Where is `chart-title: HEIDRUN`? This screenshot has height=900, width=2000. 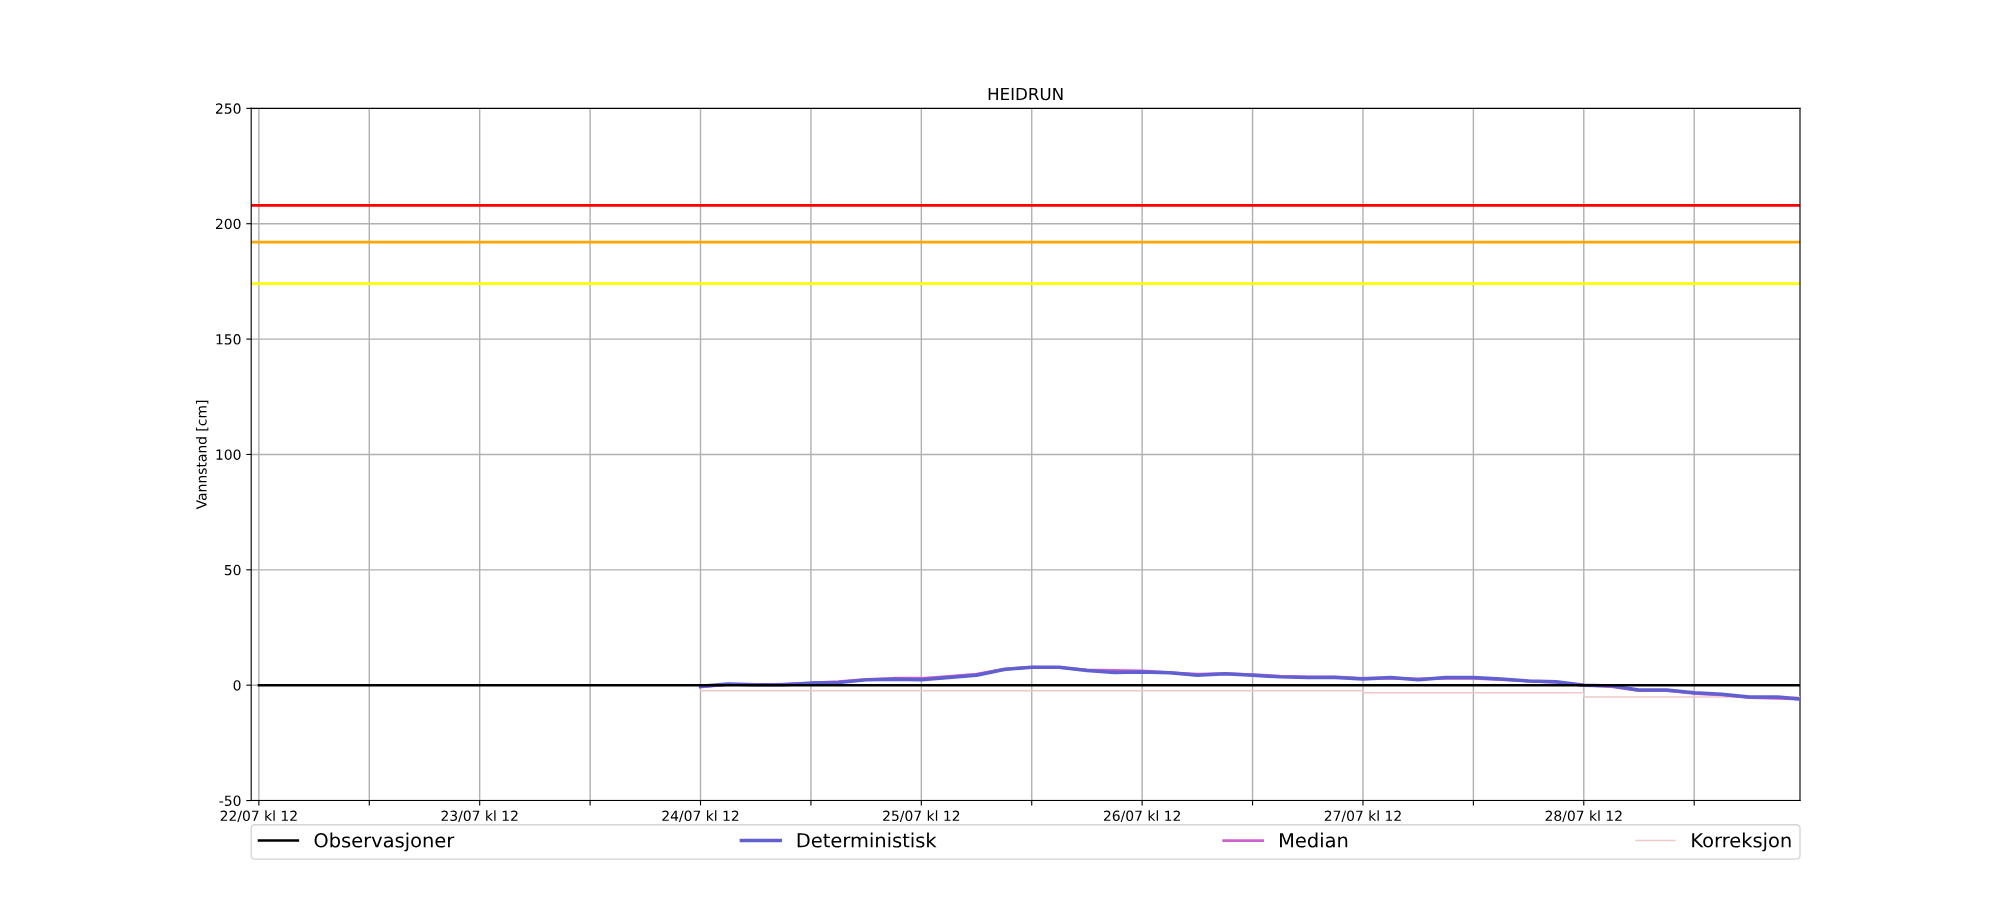 chart-title: HEIDRUN is located at coordinates (1025, 94).